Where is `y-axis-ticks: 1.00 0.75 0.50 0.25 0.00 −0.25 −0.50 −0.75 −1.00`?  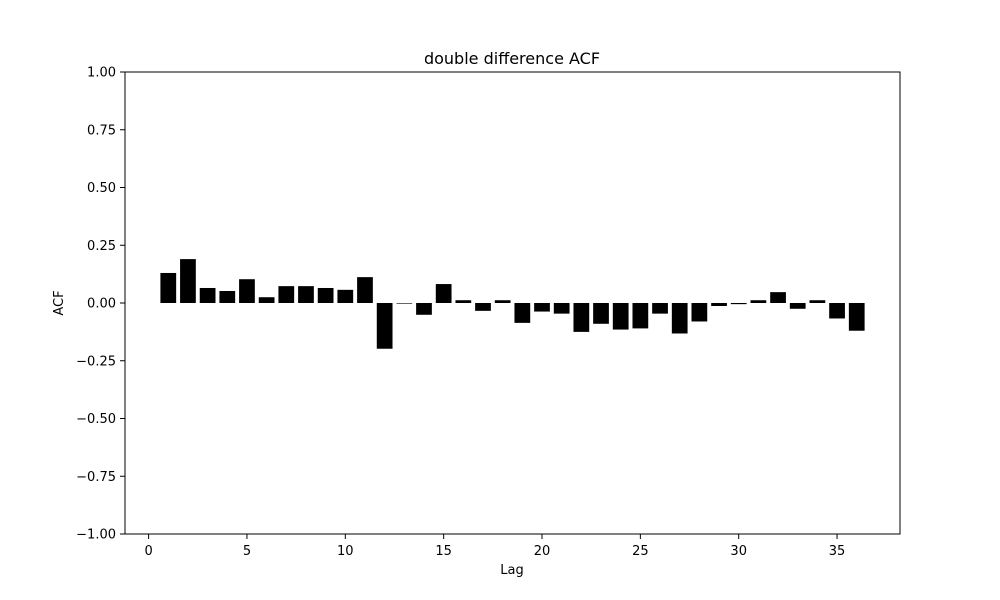
y-axis-ticks: 1.00 0.75 0.50 0.25 0.00 −0.25 −0.50 −0.75 −1.00 is located at coordinates (100, 304).